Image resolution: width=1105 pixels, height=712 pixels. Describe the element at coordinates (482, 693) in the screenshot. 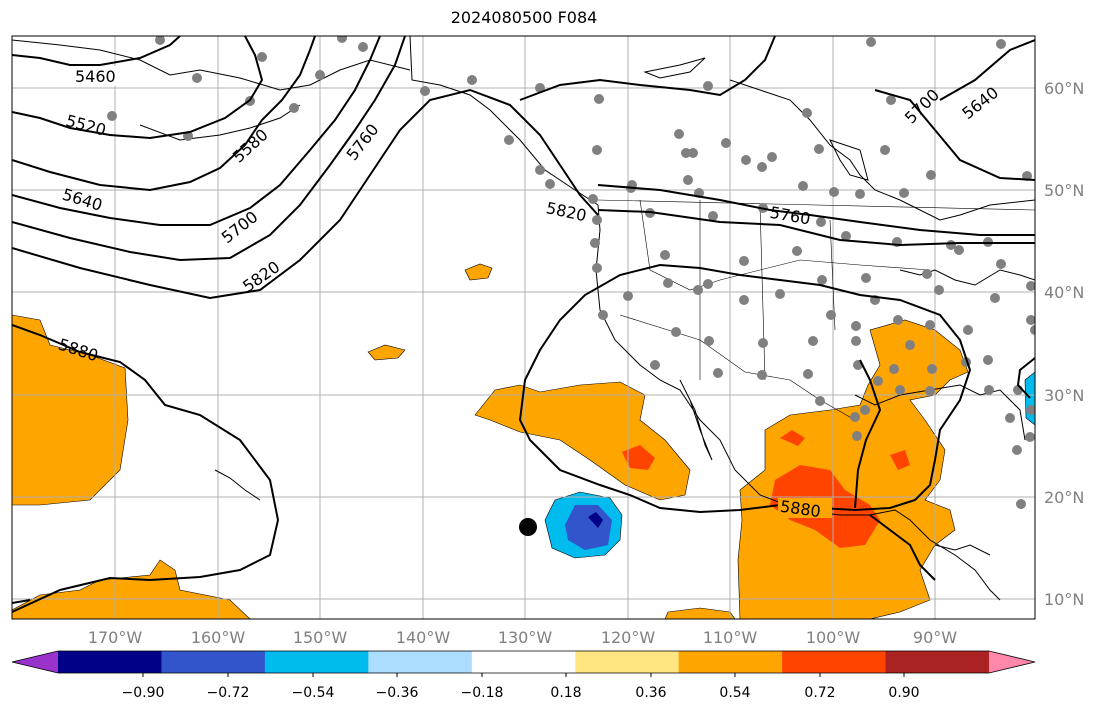

I see `colorbar-tick-label: −0.18` at that location.